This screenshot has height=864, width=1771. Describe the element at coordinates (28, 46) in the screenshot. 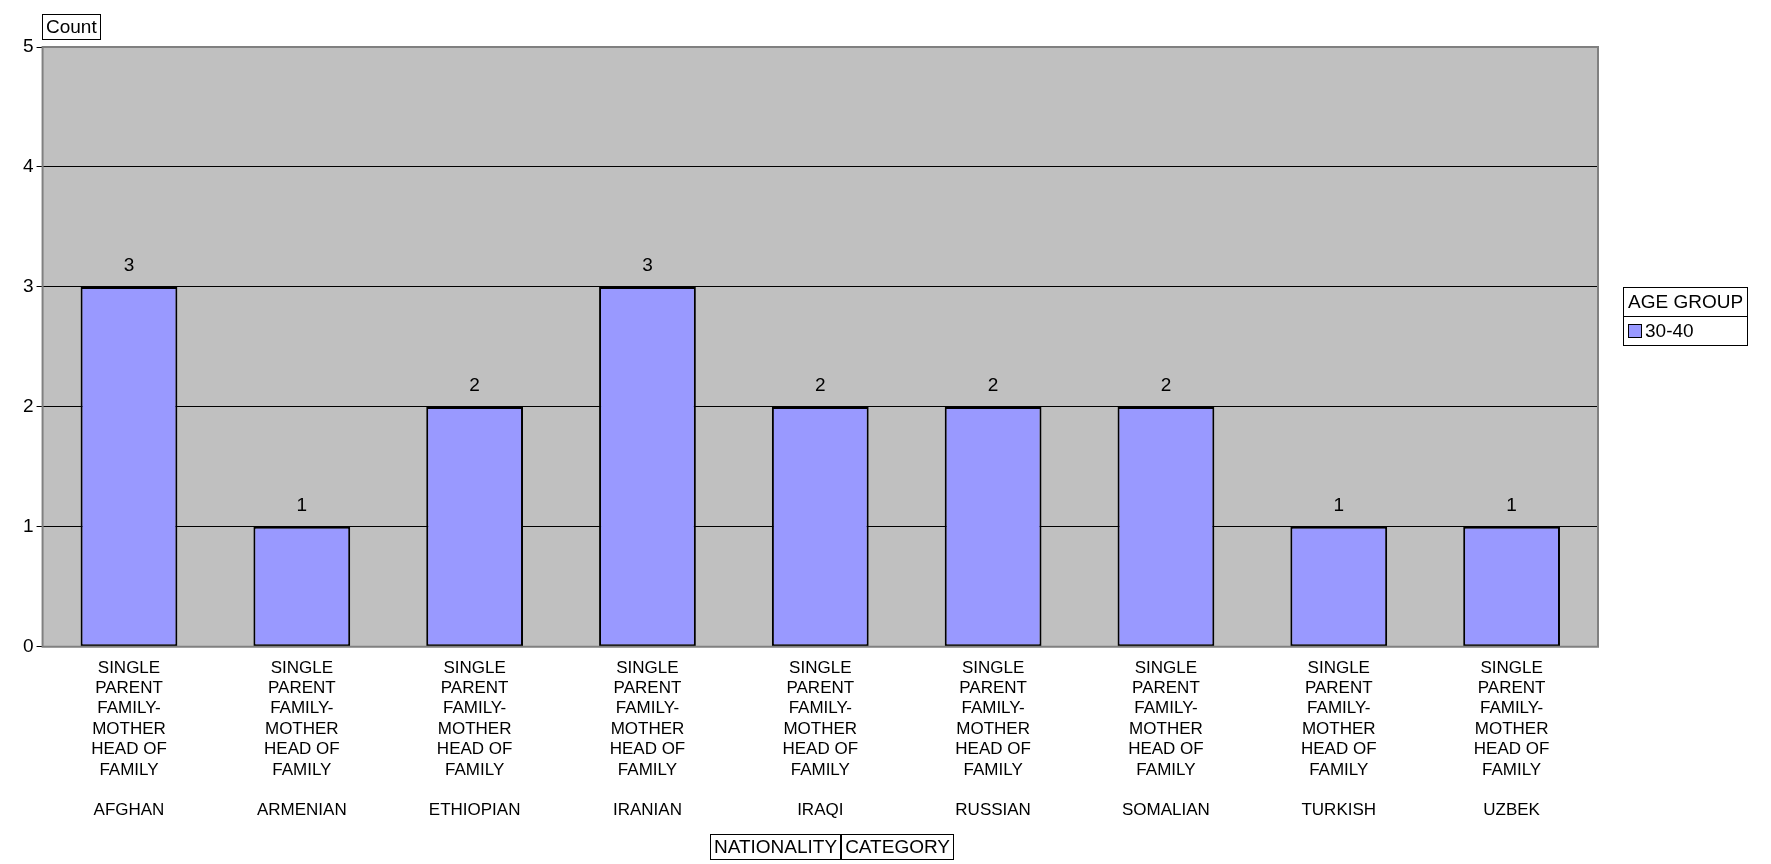

I see `y-tick-label: 5` at that location.